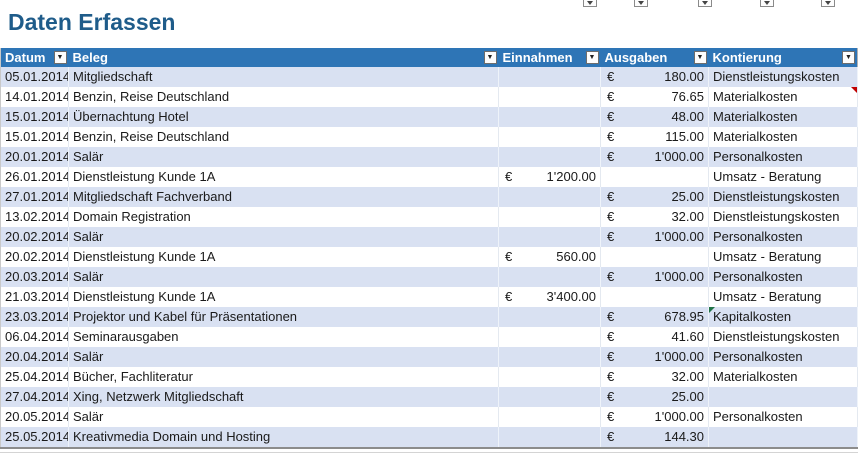 The height and width of the screenshot is (454, 858). I want to click on cell-datum: 21.03.2014, so click(34, 297).